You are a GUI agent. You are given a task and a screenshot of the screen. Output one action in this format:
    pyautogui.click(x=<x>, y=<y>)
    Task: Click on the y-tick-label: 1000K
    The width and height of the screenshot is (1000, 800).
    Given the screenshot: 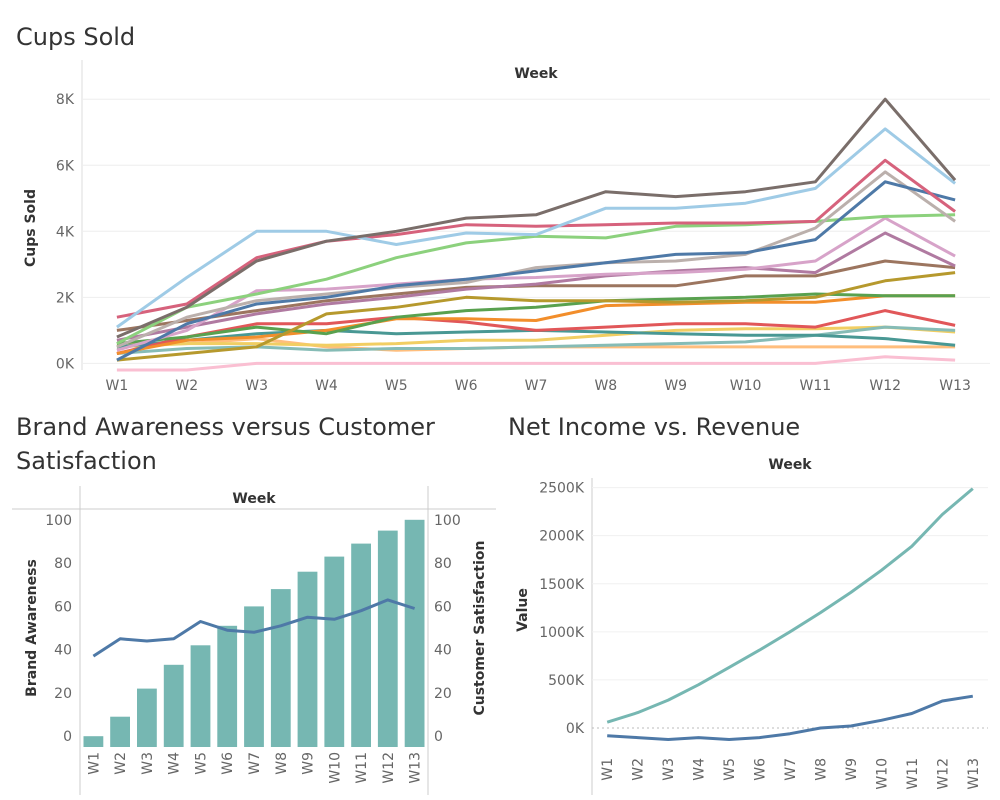 What is the action you would take?
    pyautogui.click(x=562, y=633)
    